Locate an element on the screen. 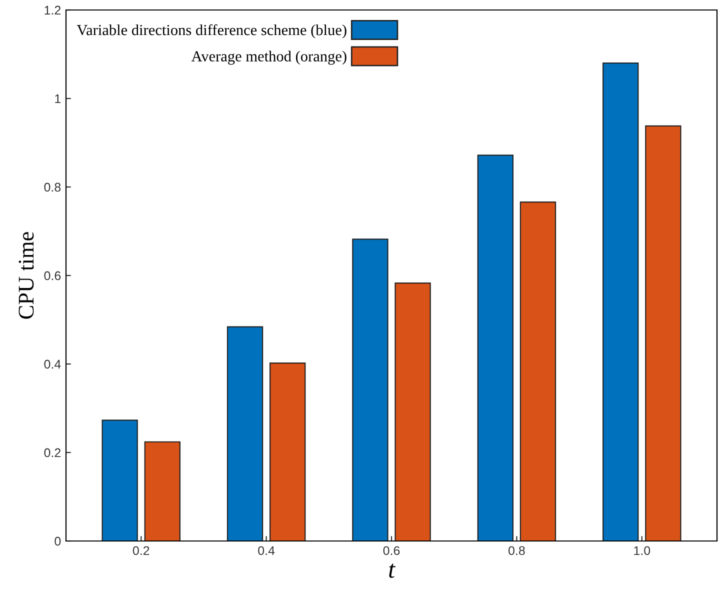 The image size is (721, 591). legend-label: Variable directions difference scheme (blue) is located at coordinates (211, 31).